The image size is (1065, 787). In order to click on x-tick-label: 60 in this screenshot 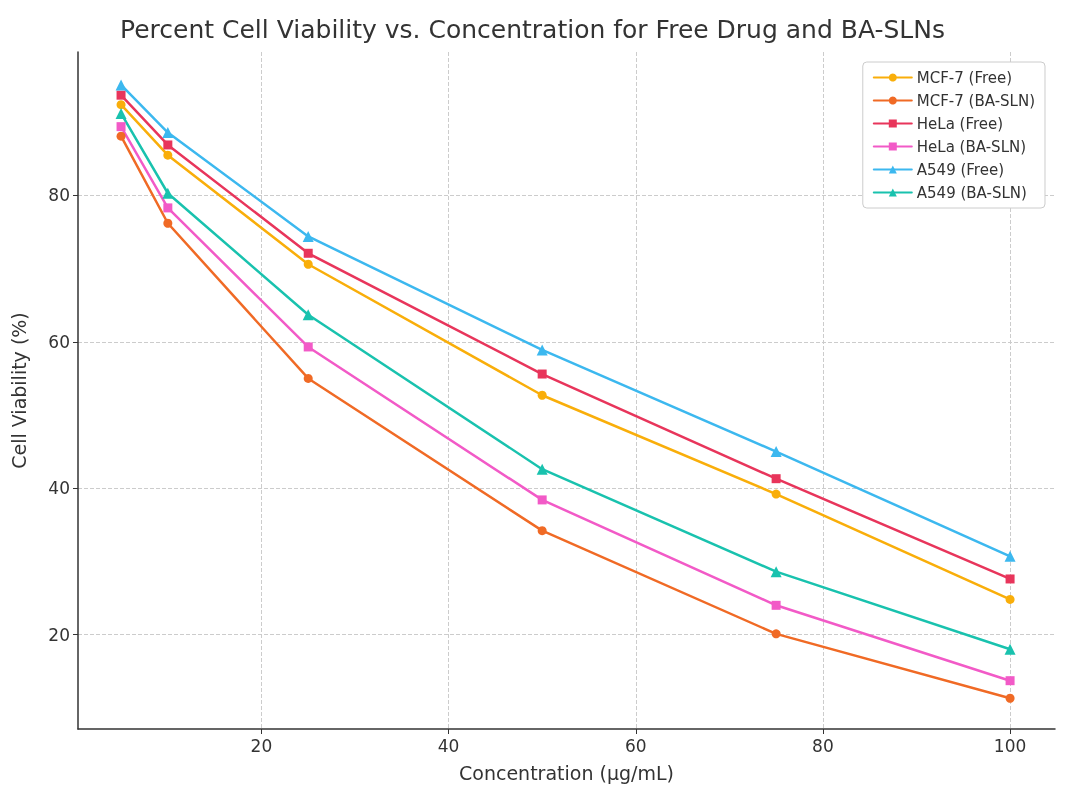, I will do `click(635, 745)`.